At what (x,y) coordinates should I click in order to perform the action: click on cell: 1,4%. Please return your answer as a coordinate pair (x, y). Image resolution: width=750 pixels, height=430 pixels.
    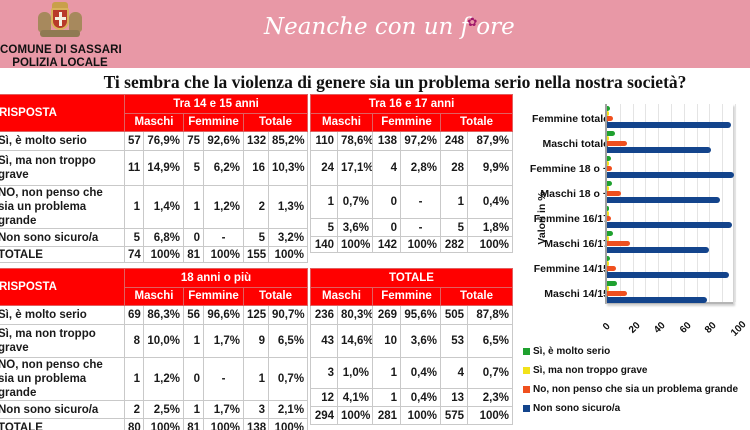
    Looking at the image, I should click on (163, 207).